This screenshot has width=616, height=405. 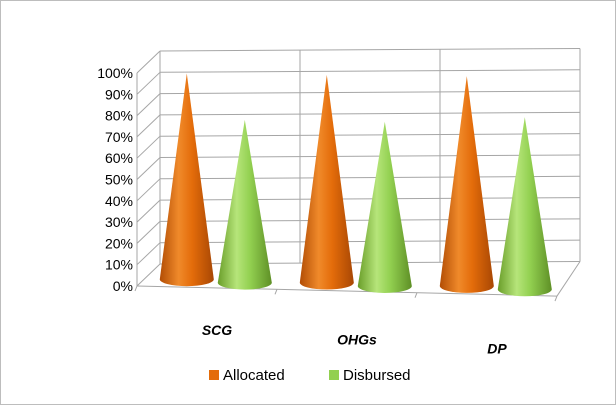 What do you see at coordinates (115, 73) in the screenshot?
I see `y-tick-label: 100%` at bounding box center [115, 73].